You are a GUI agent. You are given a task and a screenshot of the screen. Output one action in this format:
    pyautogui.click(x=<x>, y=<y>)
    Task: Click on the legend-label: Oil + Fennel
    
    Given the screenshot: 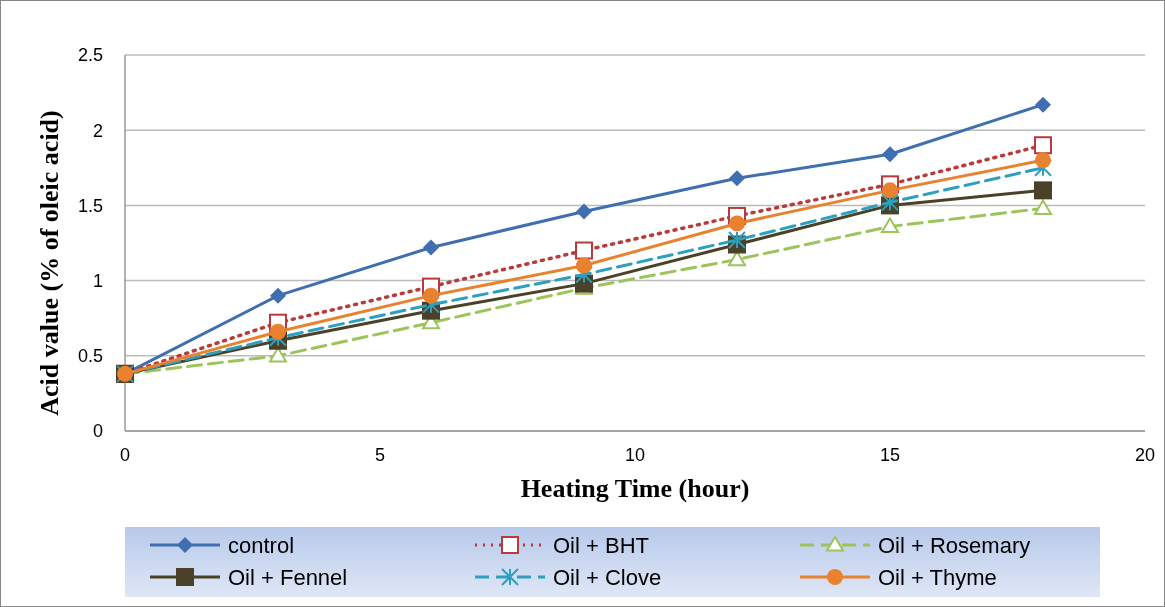 What is the action you would take?
    pyautogui.click(x=288, y=577)
    